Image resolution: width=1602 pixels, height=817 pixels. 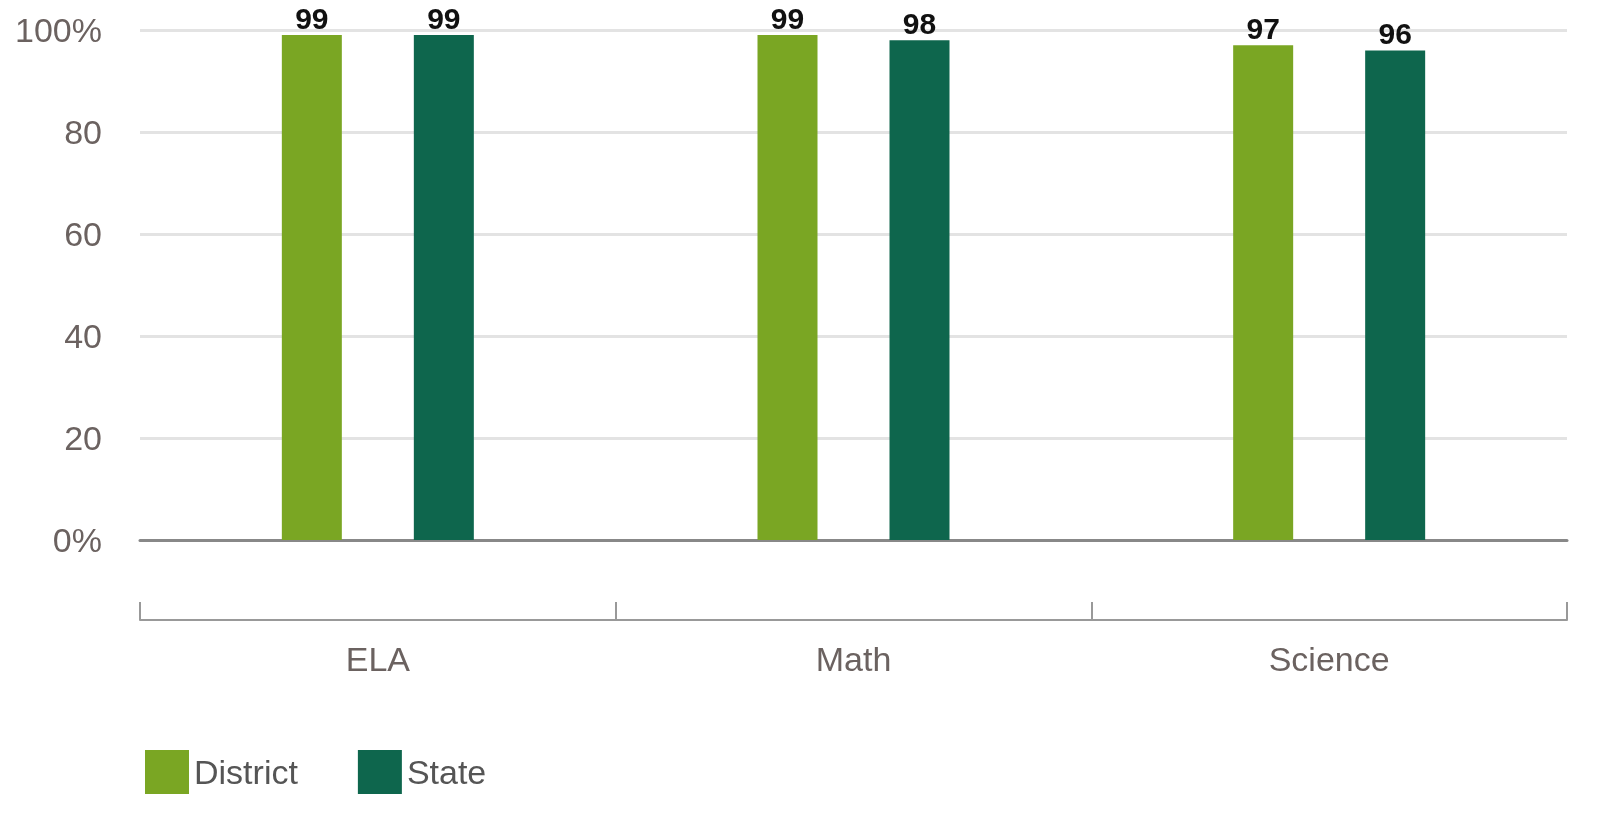 What do you see at coordinates (77, 540) in the screenshot?
I see `y-tick-label: 0%` at bounding box center [77, 540].